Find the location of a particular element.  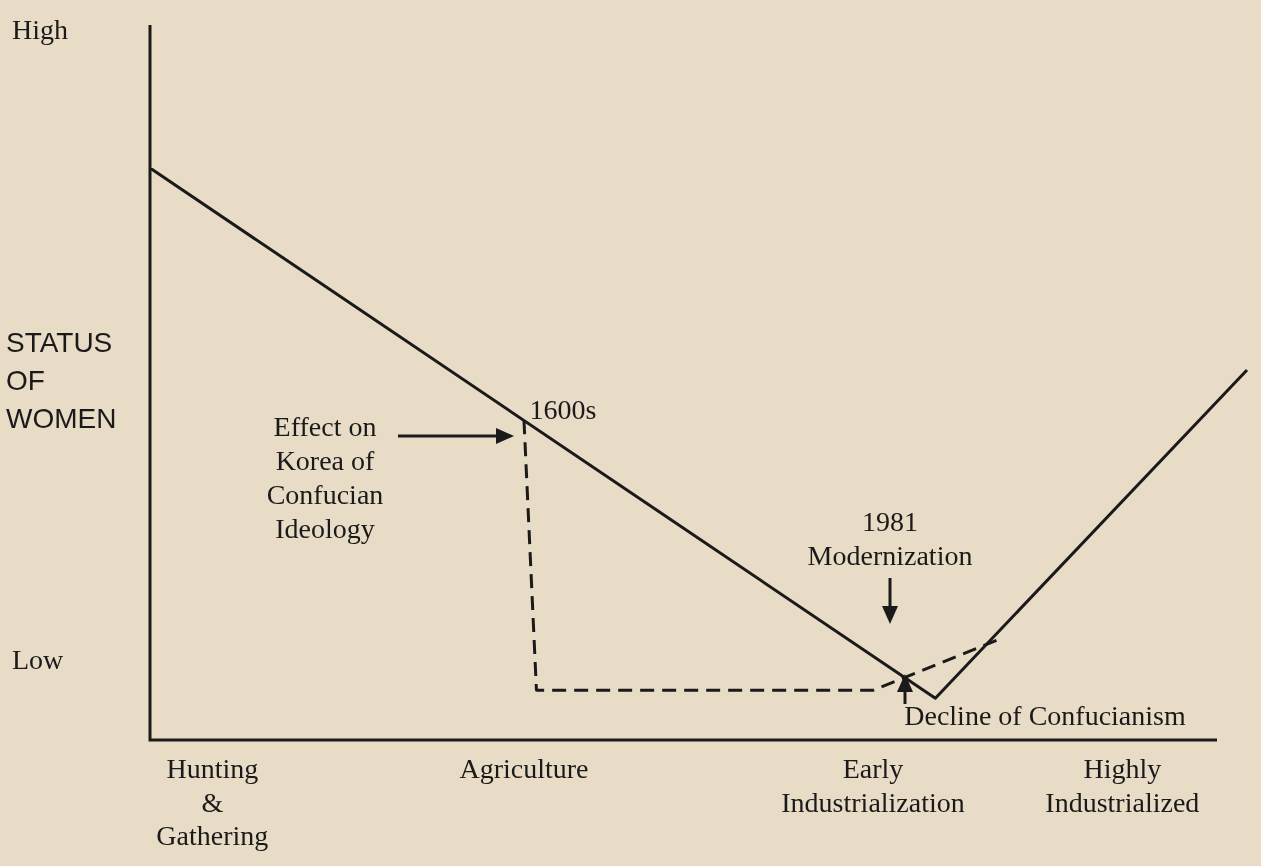

x-tick-label: Hunting & Gathering is located at coordinates (212, 802).